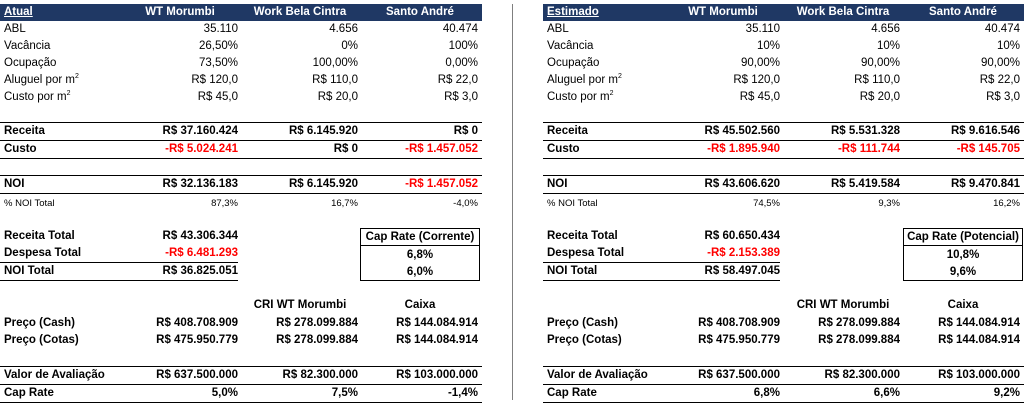  Describe the element at coordinates (241, 63) in the screenshot. I see `metric-row-ocupacao: Ocupação 73,50% 100,00% 0,00%` at that location.